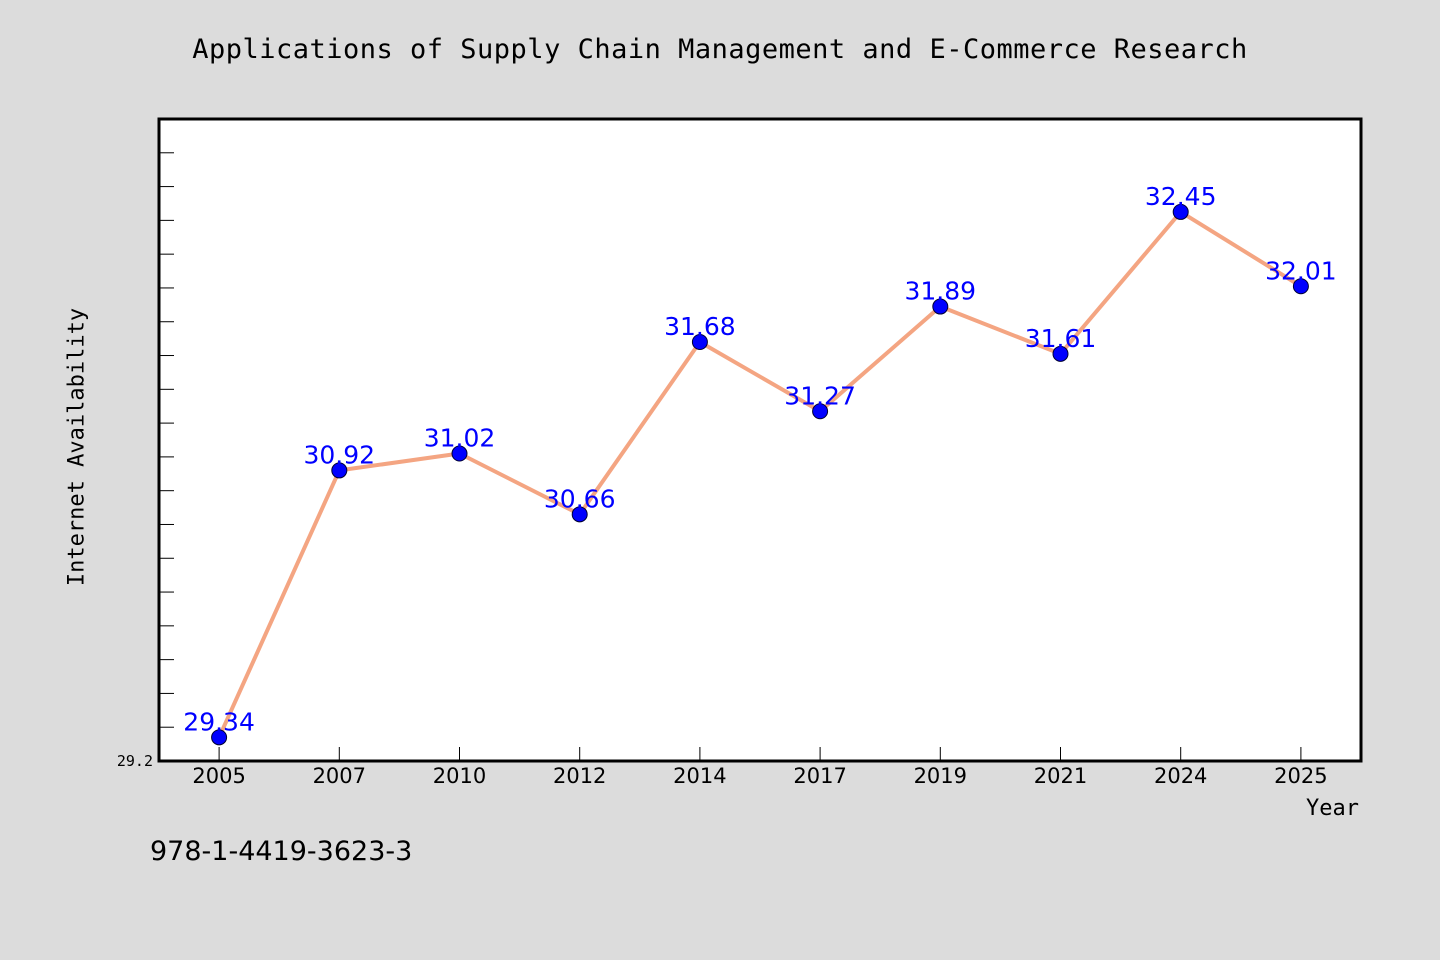 The width and height of the screenshot is (1440, 960). I want to click on data-label: 31.89, so click(941, 291).